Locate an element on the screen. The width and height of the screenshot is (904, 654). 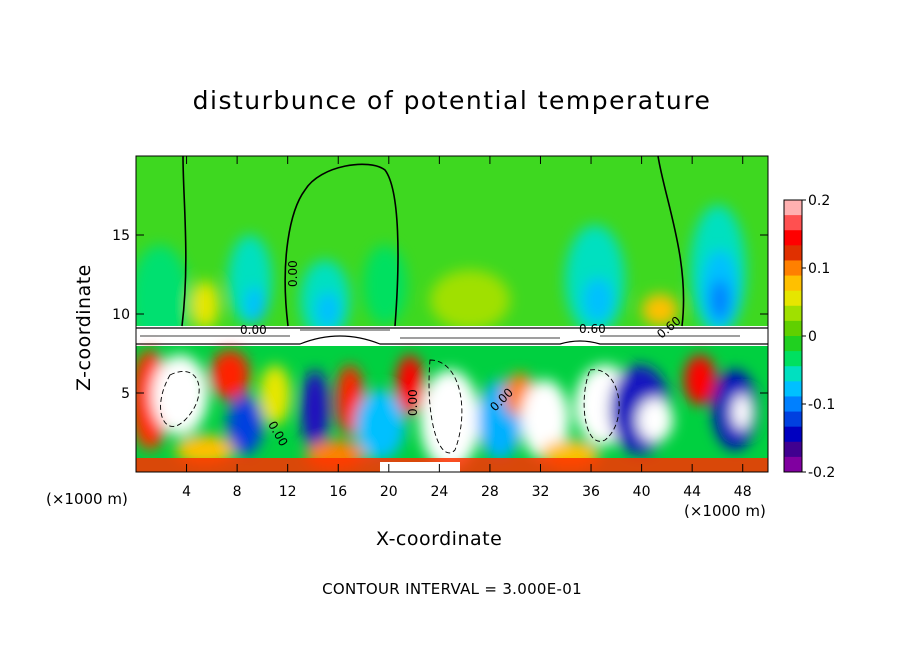
chart-title: disturbunce of potential temperature is located at coordinates (452, 100).